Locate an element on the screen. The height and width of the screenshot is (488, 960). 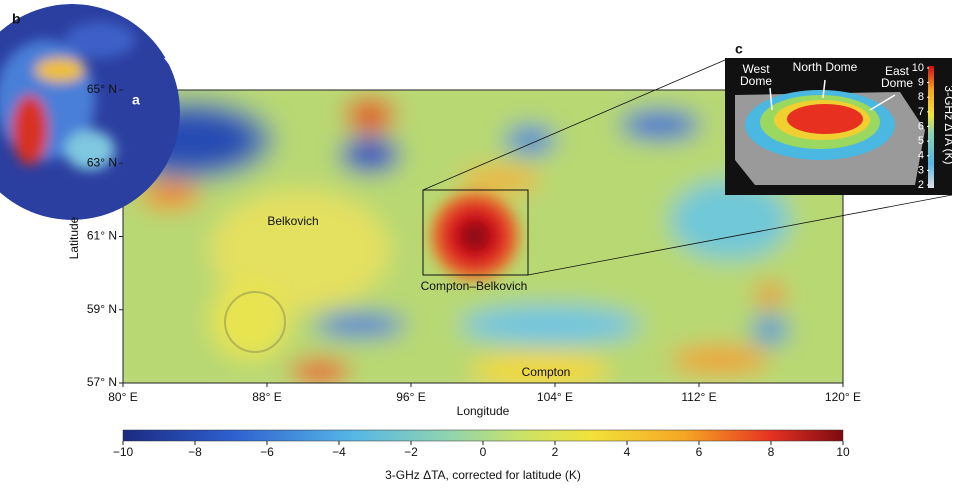
inset-colorbar-tick-label: 6 is located at coordinates (921, 126).